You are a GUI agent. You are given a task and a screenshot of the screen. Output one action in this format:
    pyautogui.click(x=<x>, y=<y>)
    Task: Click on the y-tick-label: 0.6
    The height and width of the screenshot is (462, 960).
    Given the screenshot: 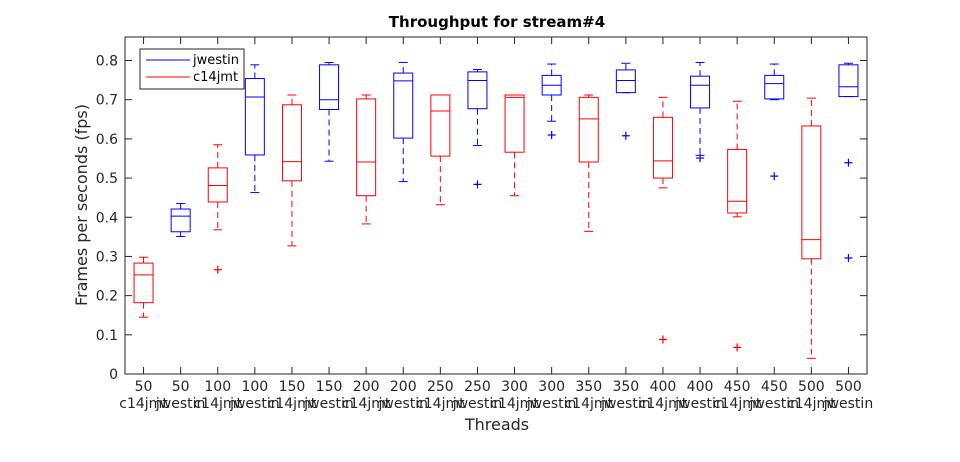 What is the action you would take?
    pyautogui.click(x=107, y=140)
    